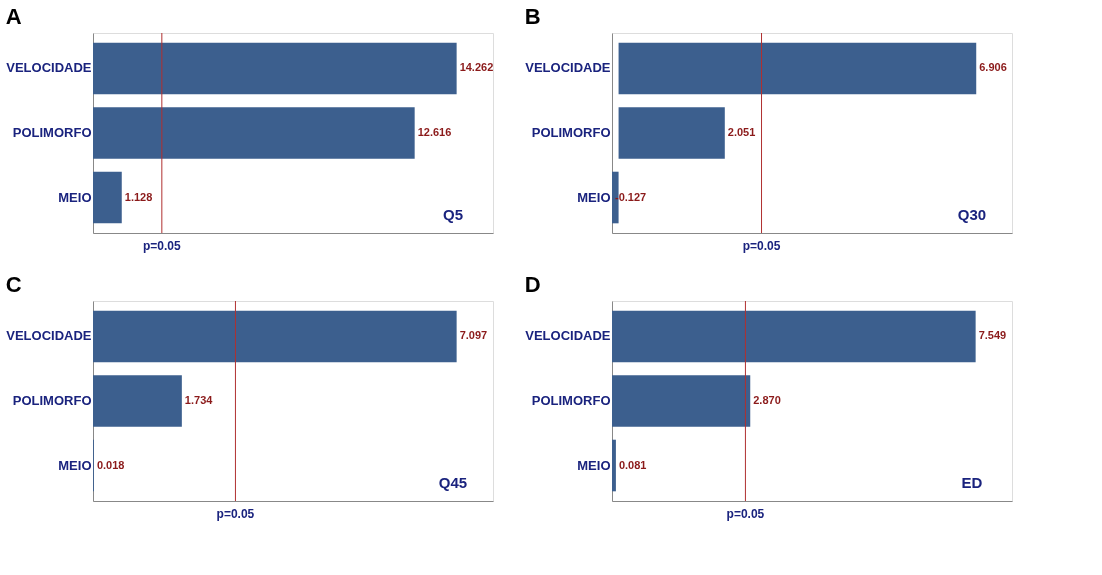 This screenshot has width=1102, height=575. Describe the element at coordinates (453, 214) in the screenshot. I see `annotation: Q5` at that location.